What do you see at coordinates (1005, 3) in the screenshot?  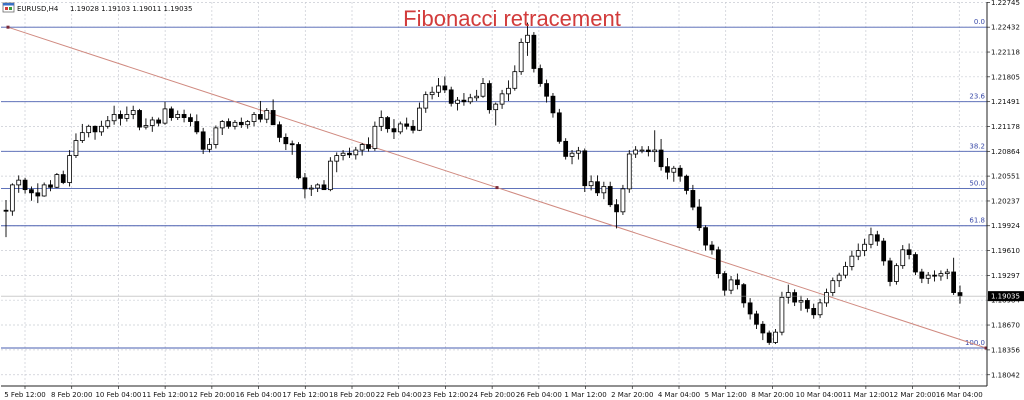 I see `y-tick-label: 1.22745` at bounding box center [1005, 3].